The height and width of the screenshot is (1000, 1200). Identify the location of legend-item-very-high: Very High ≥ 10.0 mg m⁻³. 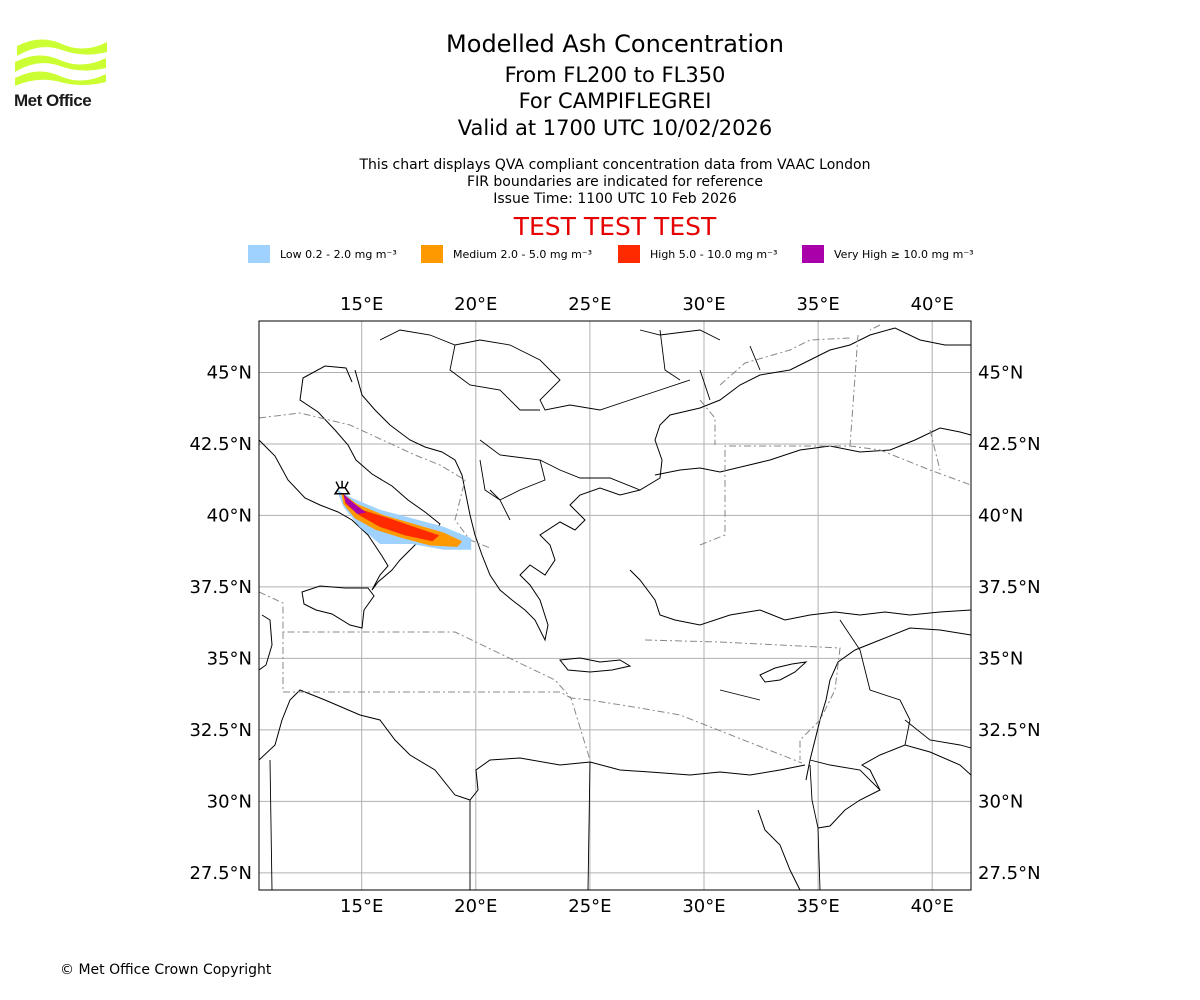
(888, 254).